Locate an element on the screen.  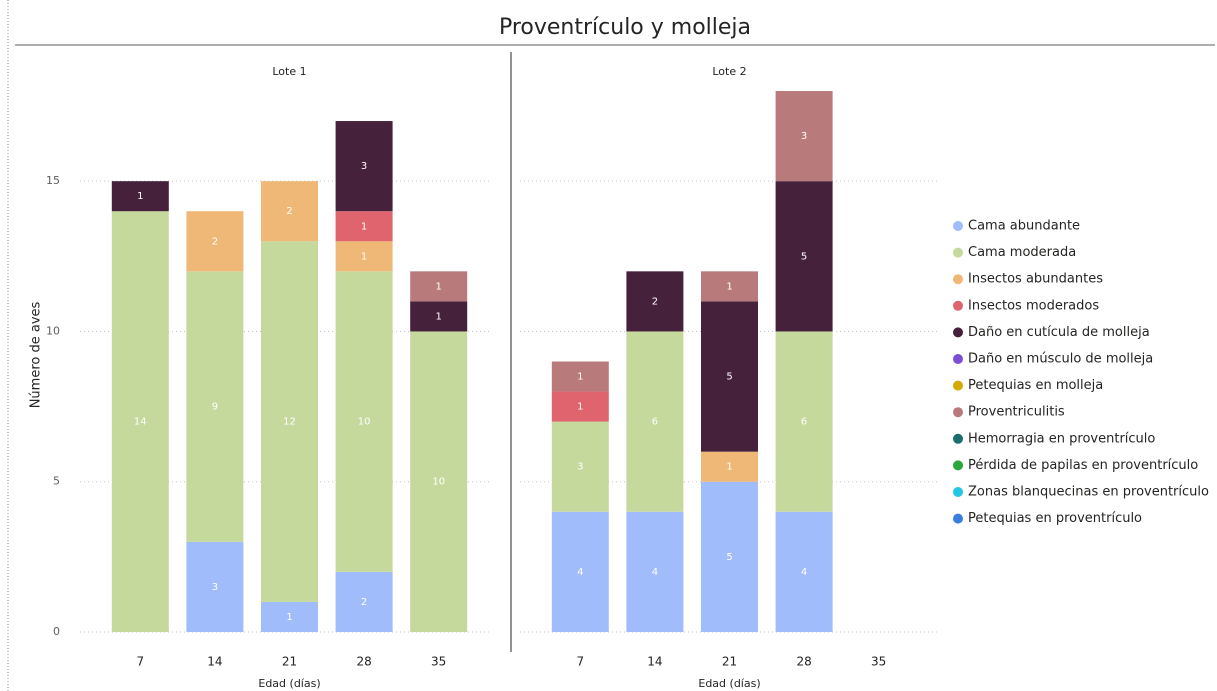
y-tick-label: 0 is located at coordinates (56, 631).